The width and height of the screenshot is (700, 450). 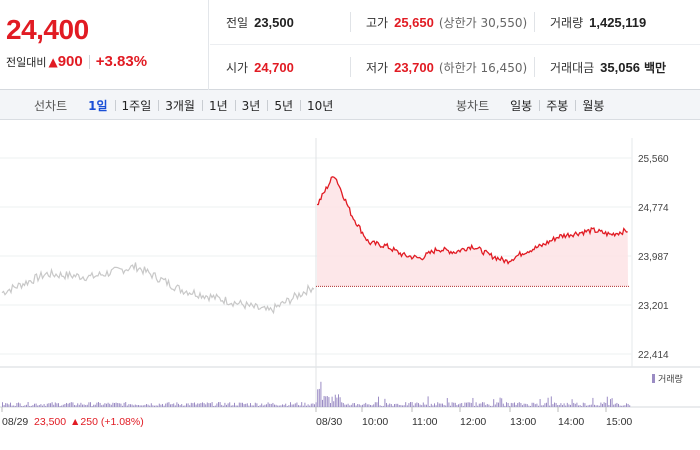 What do you see at coordinates (47, 29) in the screenshot?
I see `current-price: 24,400` at bounding box center [47, 29].